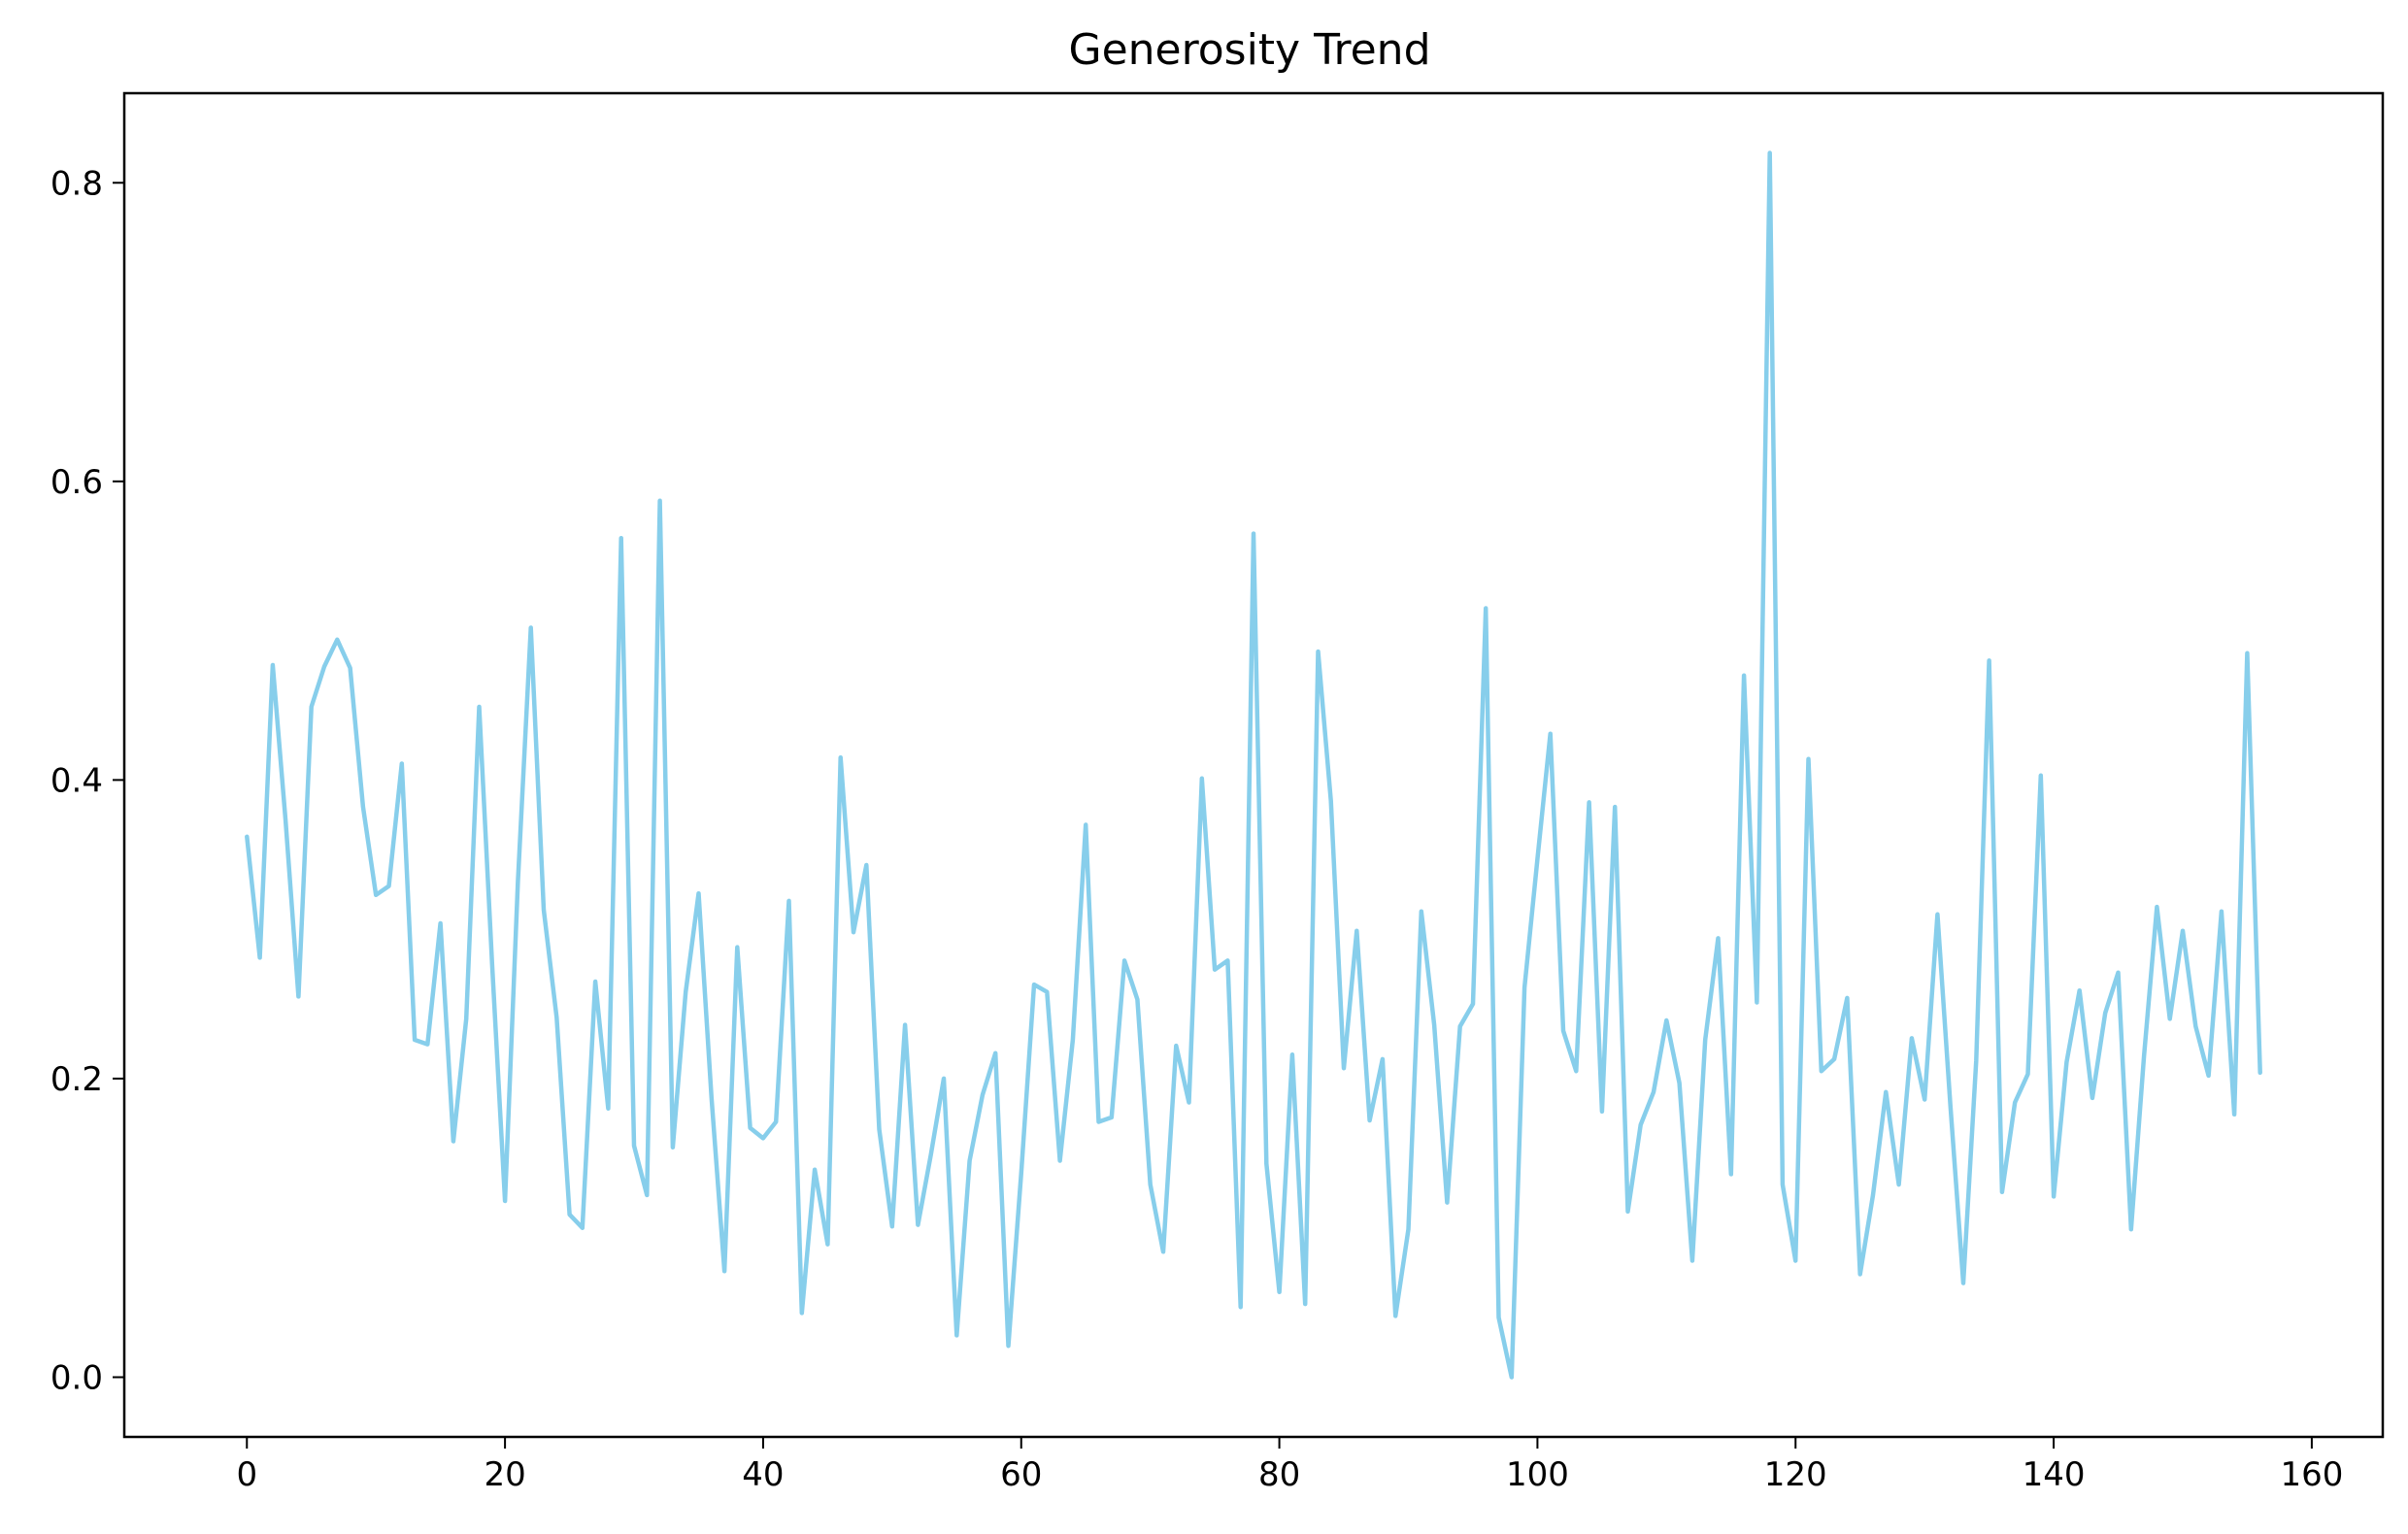 This screenshot has width=2408, height=1534. What do you see at coordinates (76, 1378) in the screenshot?
I see `y-tick-label: 0.0` at bounding box center [76, 1378].